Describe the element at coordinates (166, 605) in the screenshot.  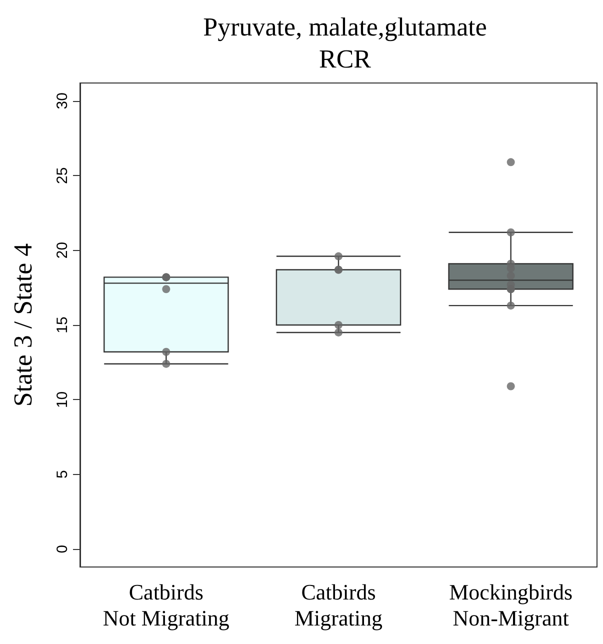
I see `x-tick-label: Catbirds Not Migrating` at that location.